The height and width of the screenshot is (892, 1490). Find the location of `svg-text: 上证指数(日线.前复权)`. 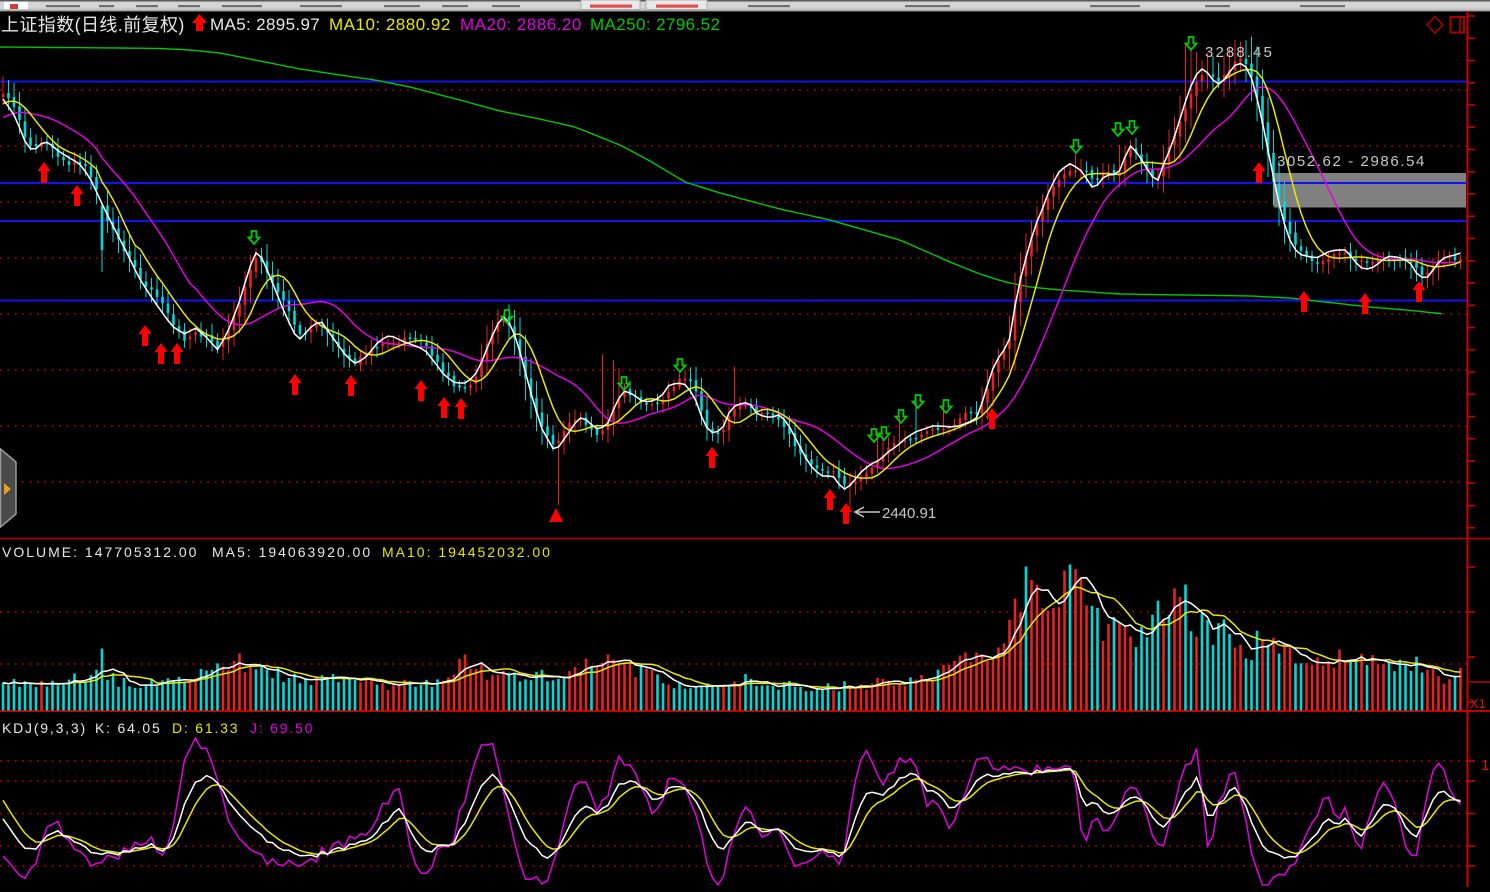

svg-text: 上证指数(日线.前复权) is located at coordinates (93, 25).